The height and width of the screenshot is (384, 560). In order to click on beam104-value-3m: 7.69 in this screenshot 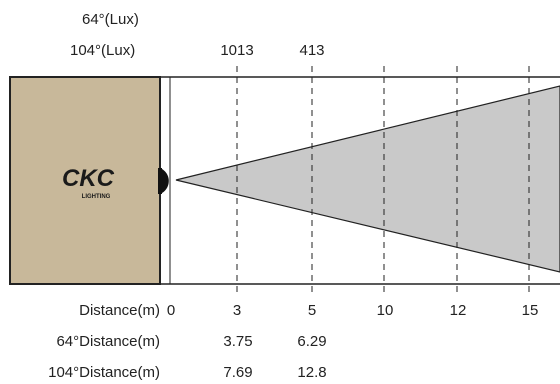, I will do `click(238, 372)`.